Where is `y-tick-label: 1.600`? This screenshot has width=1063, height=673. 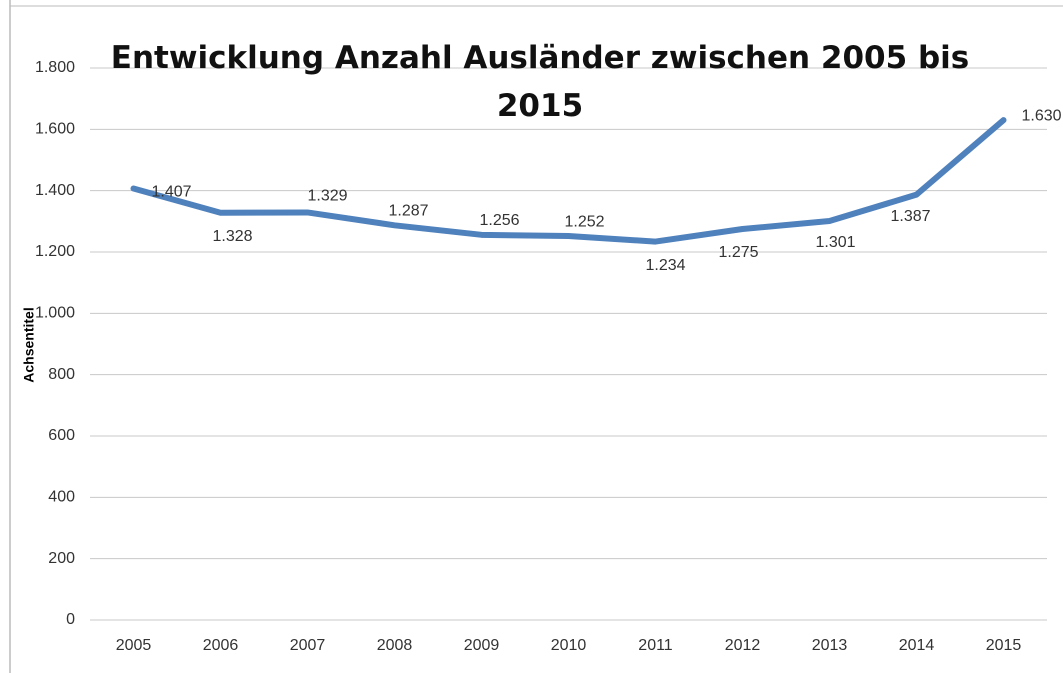 y-tick-label: 1.600 is located at coordinates (55, 129).